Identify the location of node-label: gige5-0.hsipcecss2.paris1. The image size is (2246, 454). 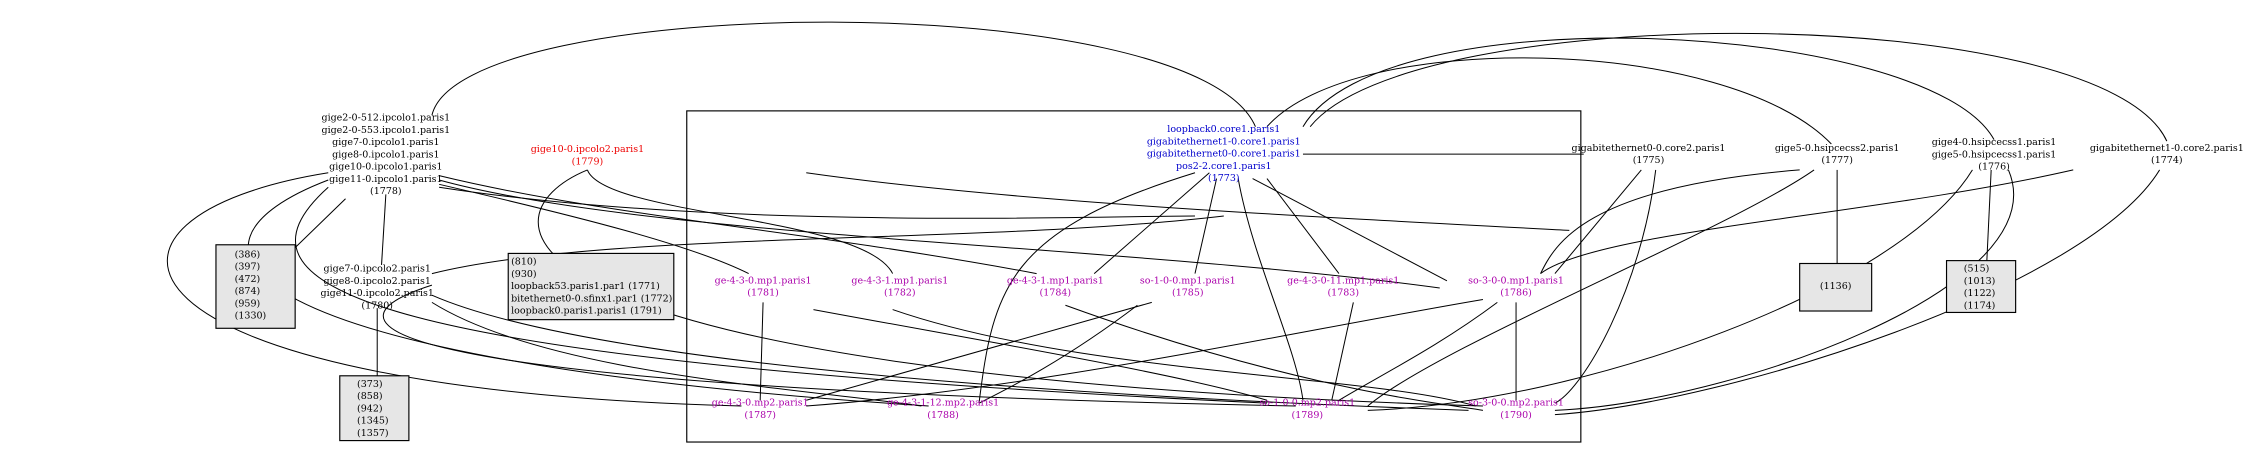
(1837, 148).